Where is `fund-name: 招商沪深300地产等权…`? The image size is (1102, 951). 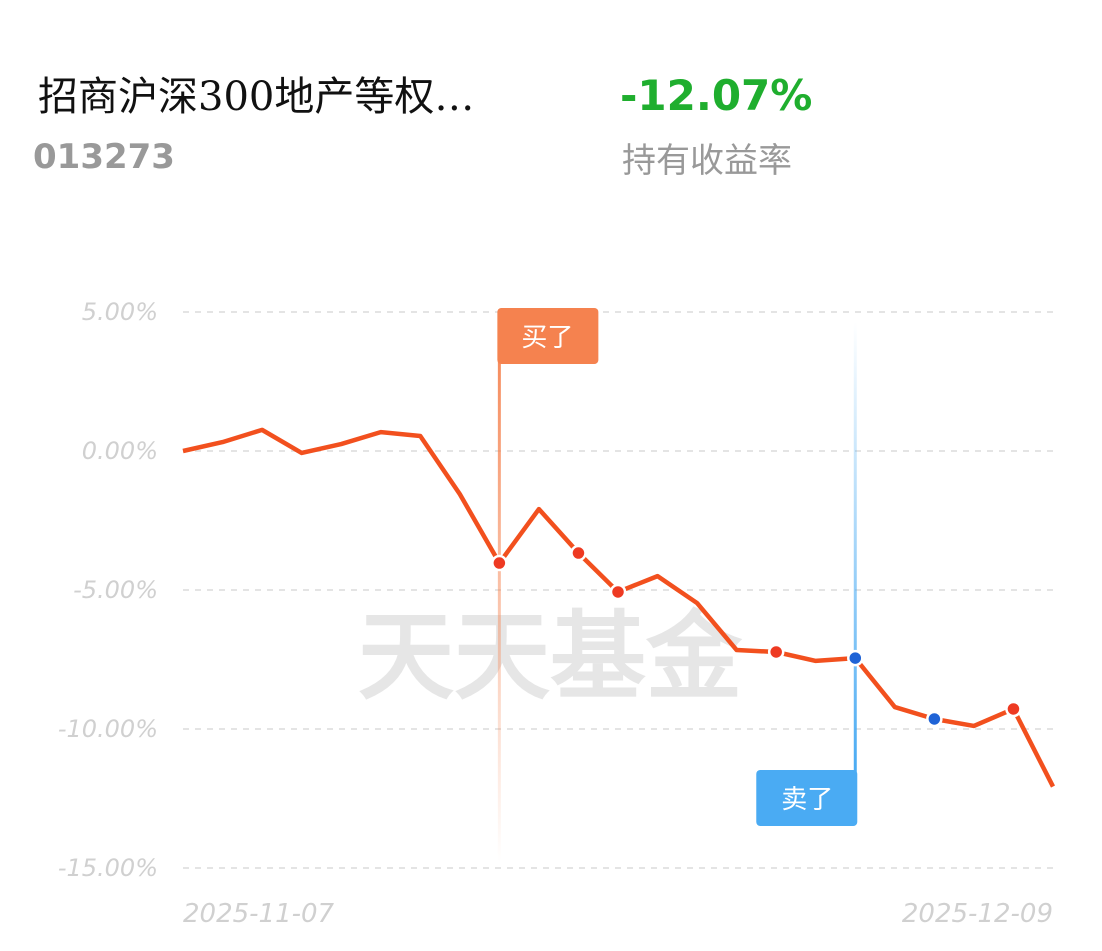 fund-name: 招商沪深300地产等权… is located at coordinates (256, 97).